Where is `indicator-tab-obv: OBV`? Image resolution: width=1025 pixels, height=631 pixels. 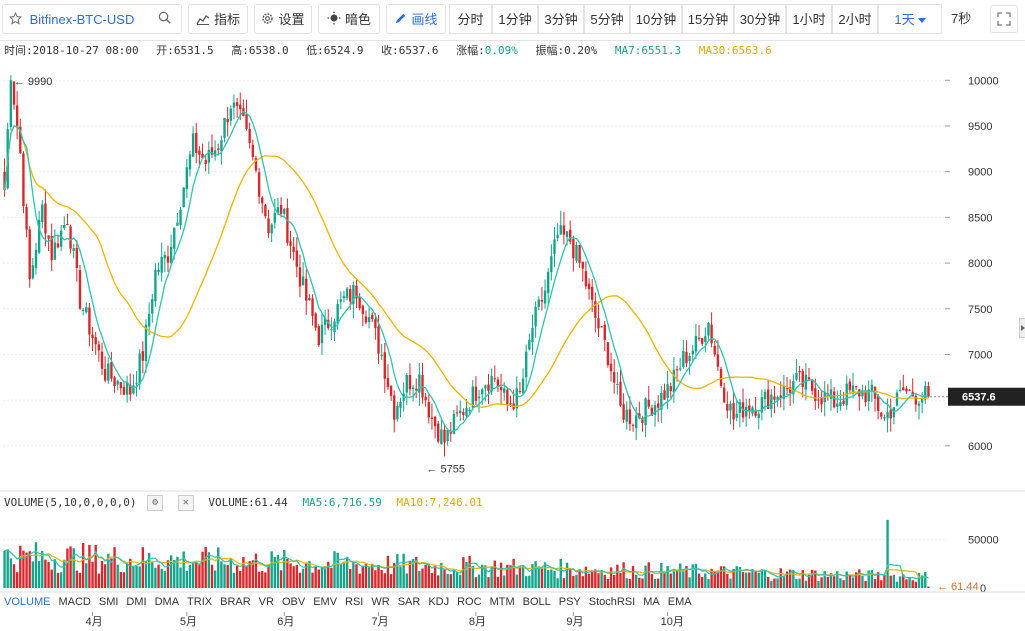
indicator-tab-obv: OBV is located at coordinates (293, 602).